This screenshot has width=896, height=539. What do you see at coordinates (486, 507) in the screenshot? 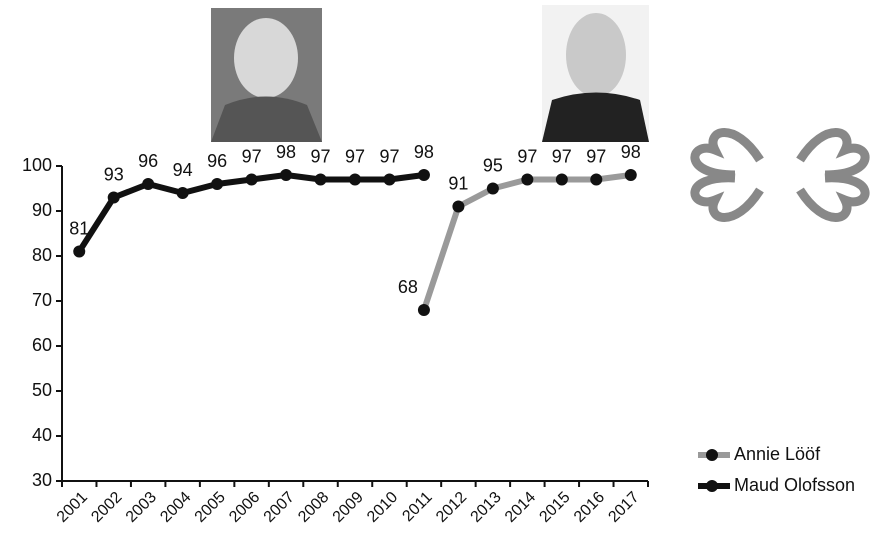
I see `x-tick-label: 2013` at bounding box center [486, 507].